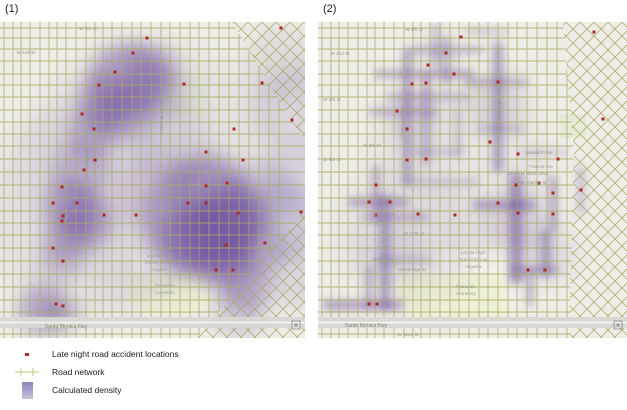 The width and height of the screenshot is (627, 410). I want to click on legend-item-road-network: Road network, so click(95, 372).